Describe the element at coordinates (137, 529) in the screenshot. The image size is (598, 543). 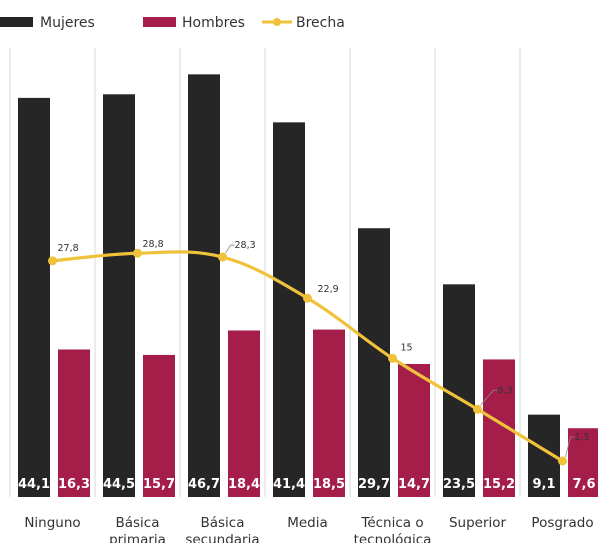
I see `category-label: Básica primaria` at that location.